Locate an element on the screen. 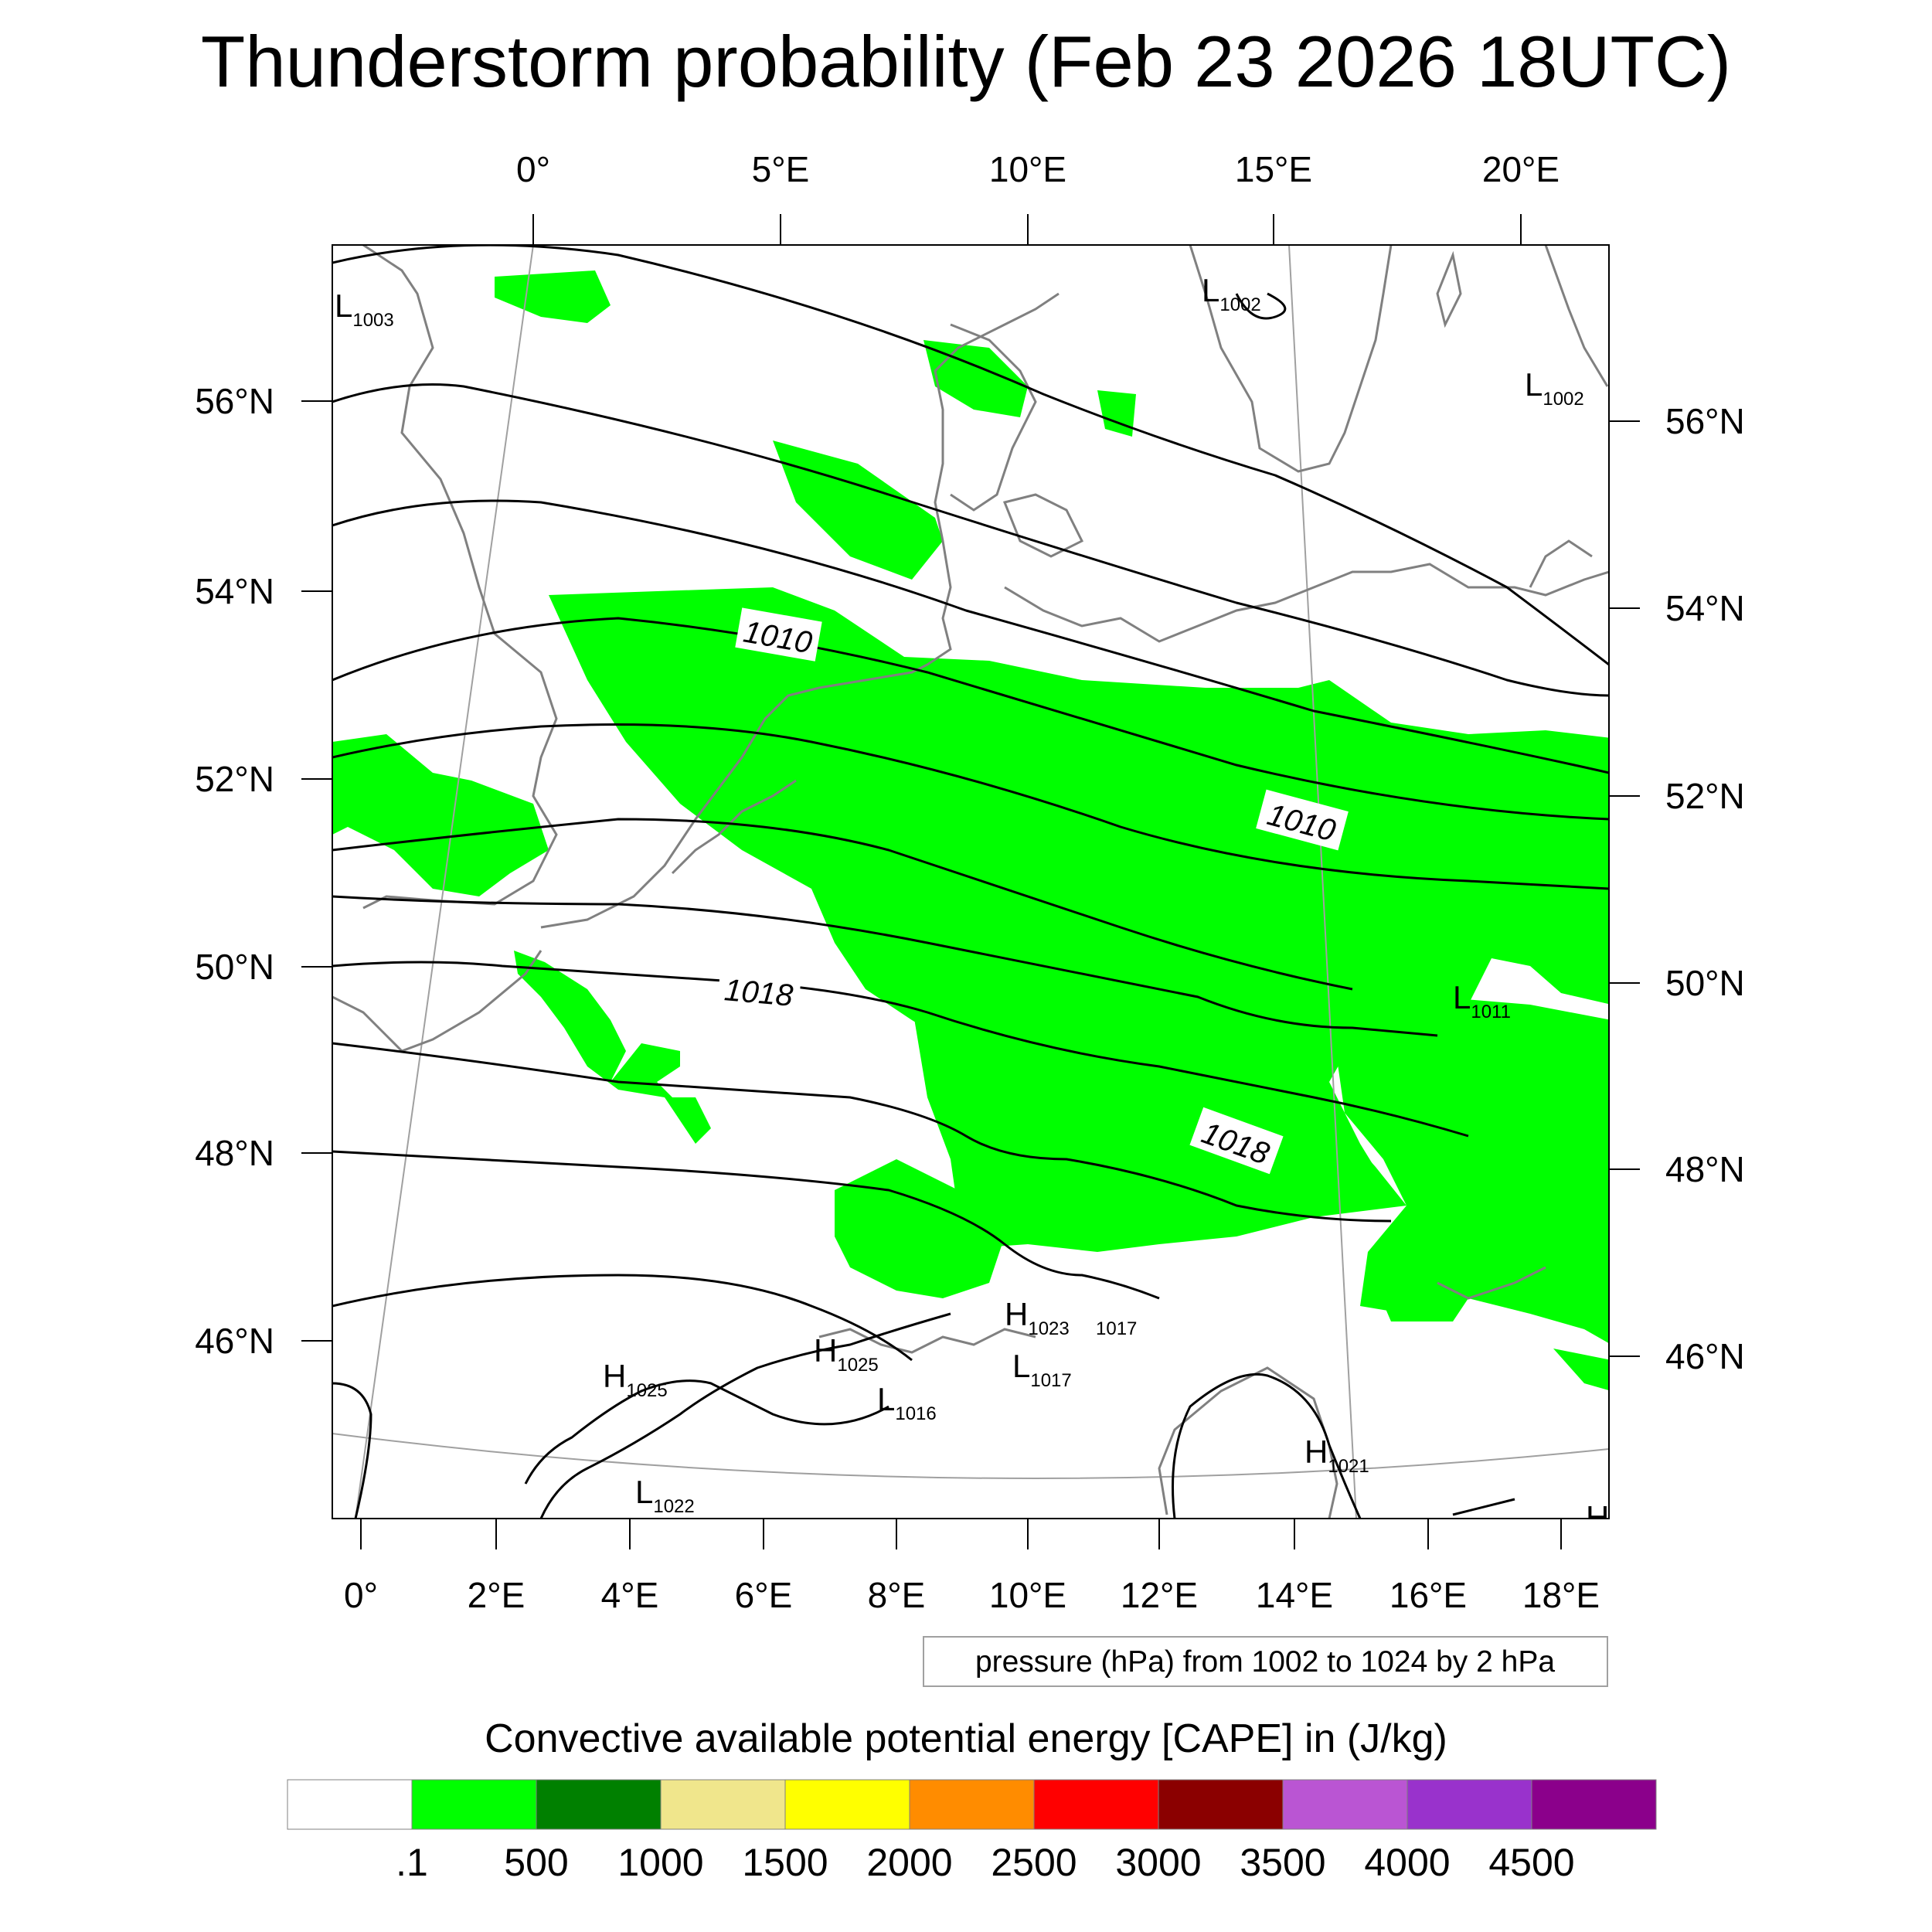 This screenshot has height=1932, width=1932. contour-label: 1018 is located at coordinates (759, 993).